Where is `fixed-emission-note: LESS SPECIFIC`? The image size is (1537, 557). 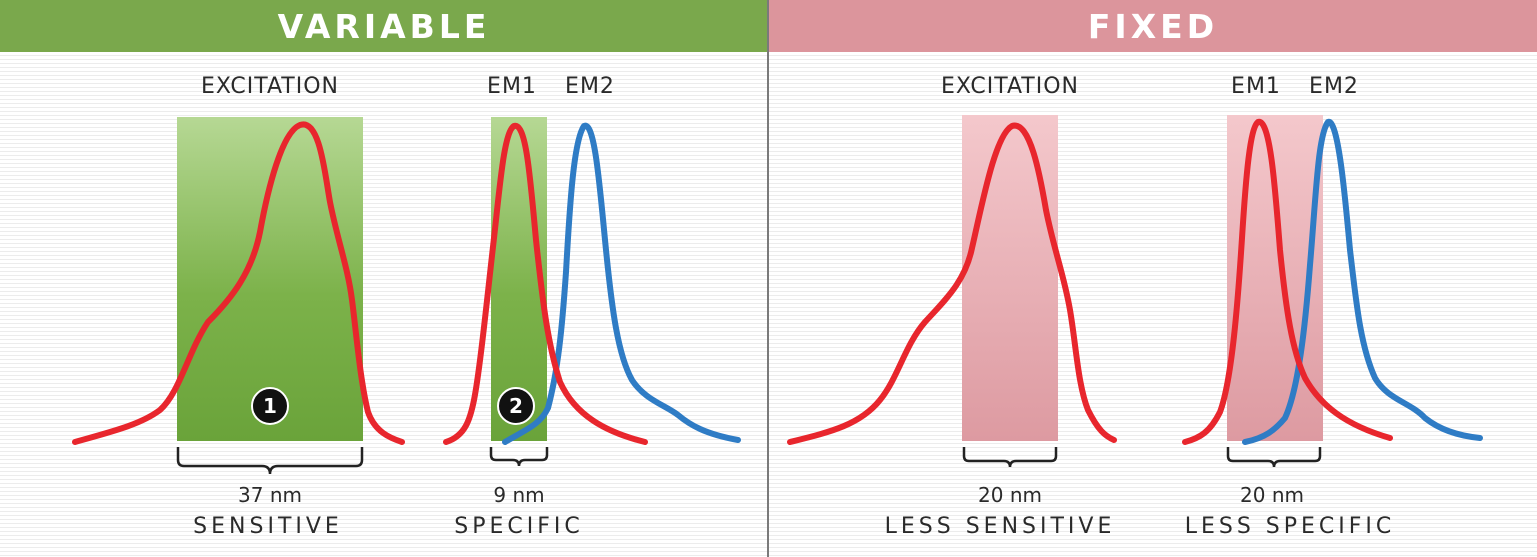
fixed-emission-note: LESS SPECIFIC is located at coordinates (1290, 526).